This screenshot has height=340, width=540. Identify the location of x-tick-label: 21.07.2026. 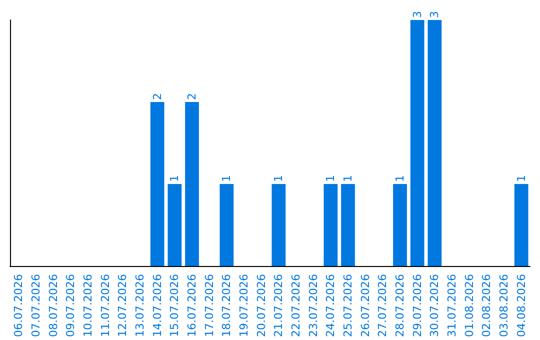
(279, 306).